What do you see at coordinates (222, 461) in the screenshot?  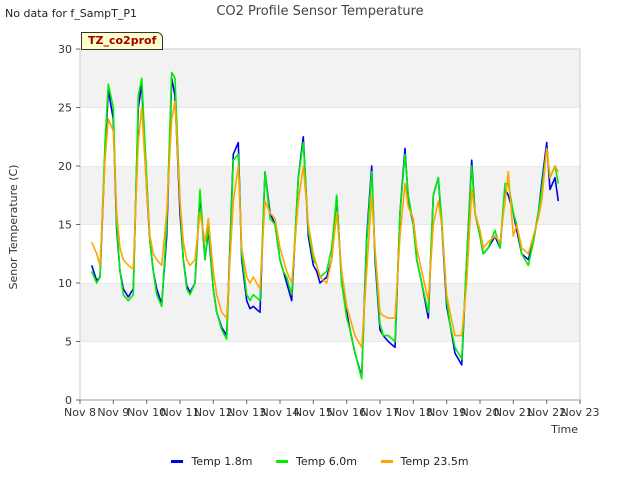 I see `legend-label-temp-1-8m: Temp 1.8m` at bounding box center [222, 461].